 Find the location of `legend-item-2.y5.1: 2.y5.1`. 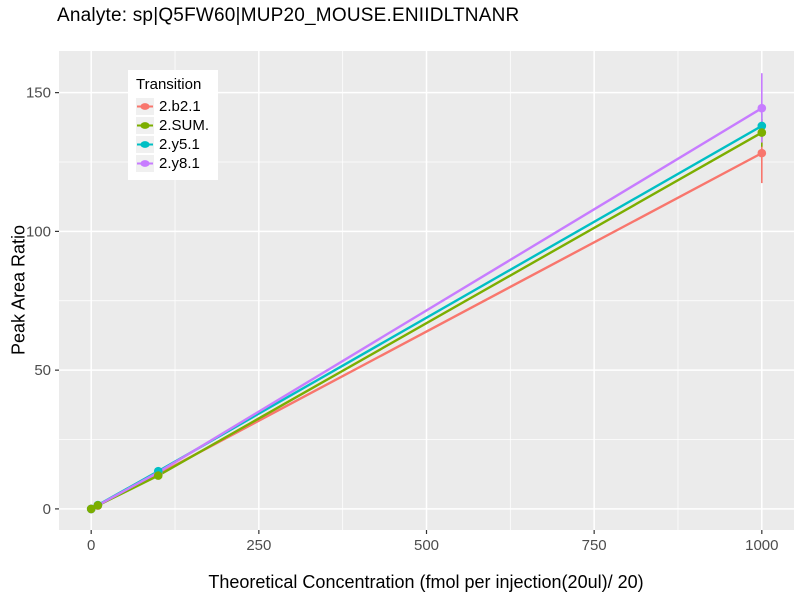

legend-item-2.y5.1: 2.y5.1 is located at coordinates (172, 144).